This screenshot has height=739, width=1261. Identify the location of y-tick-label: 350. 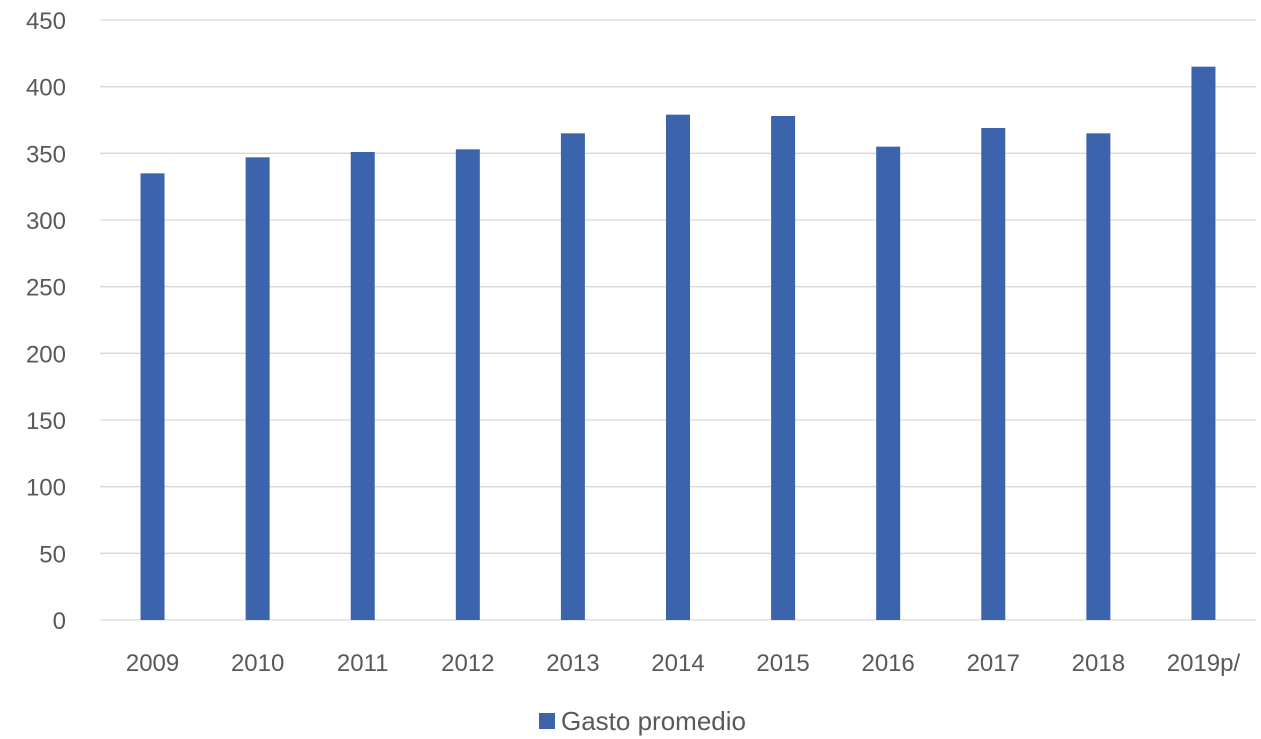
(46, 154).